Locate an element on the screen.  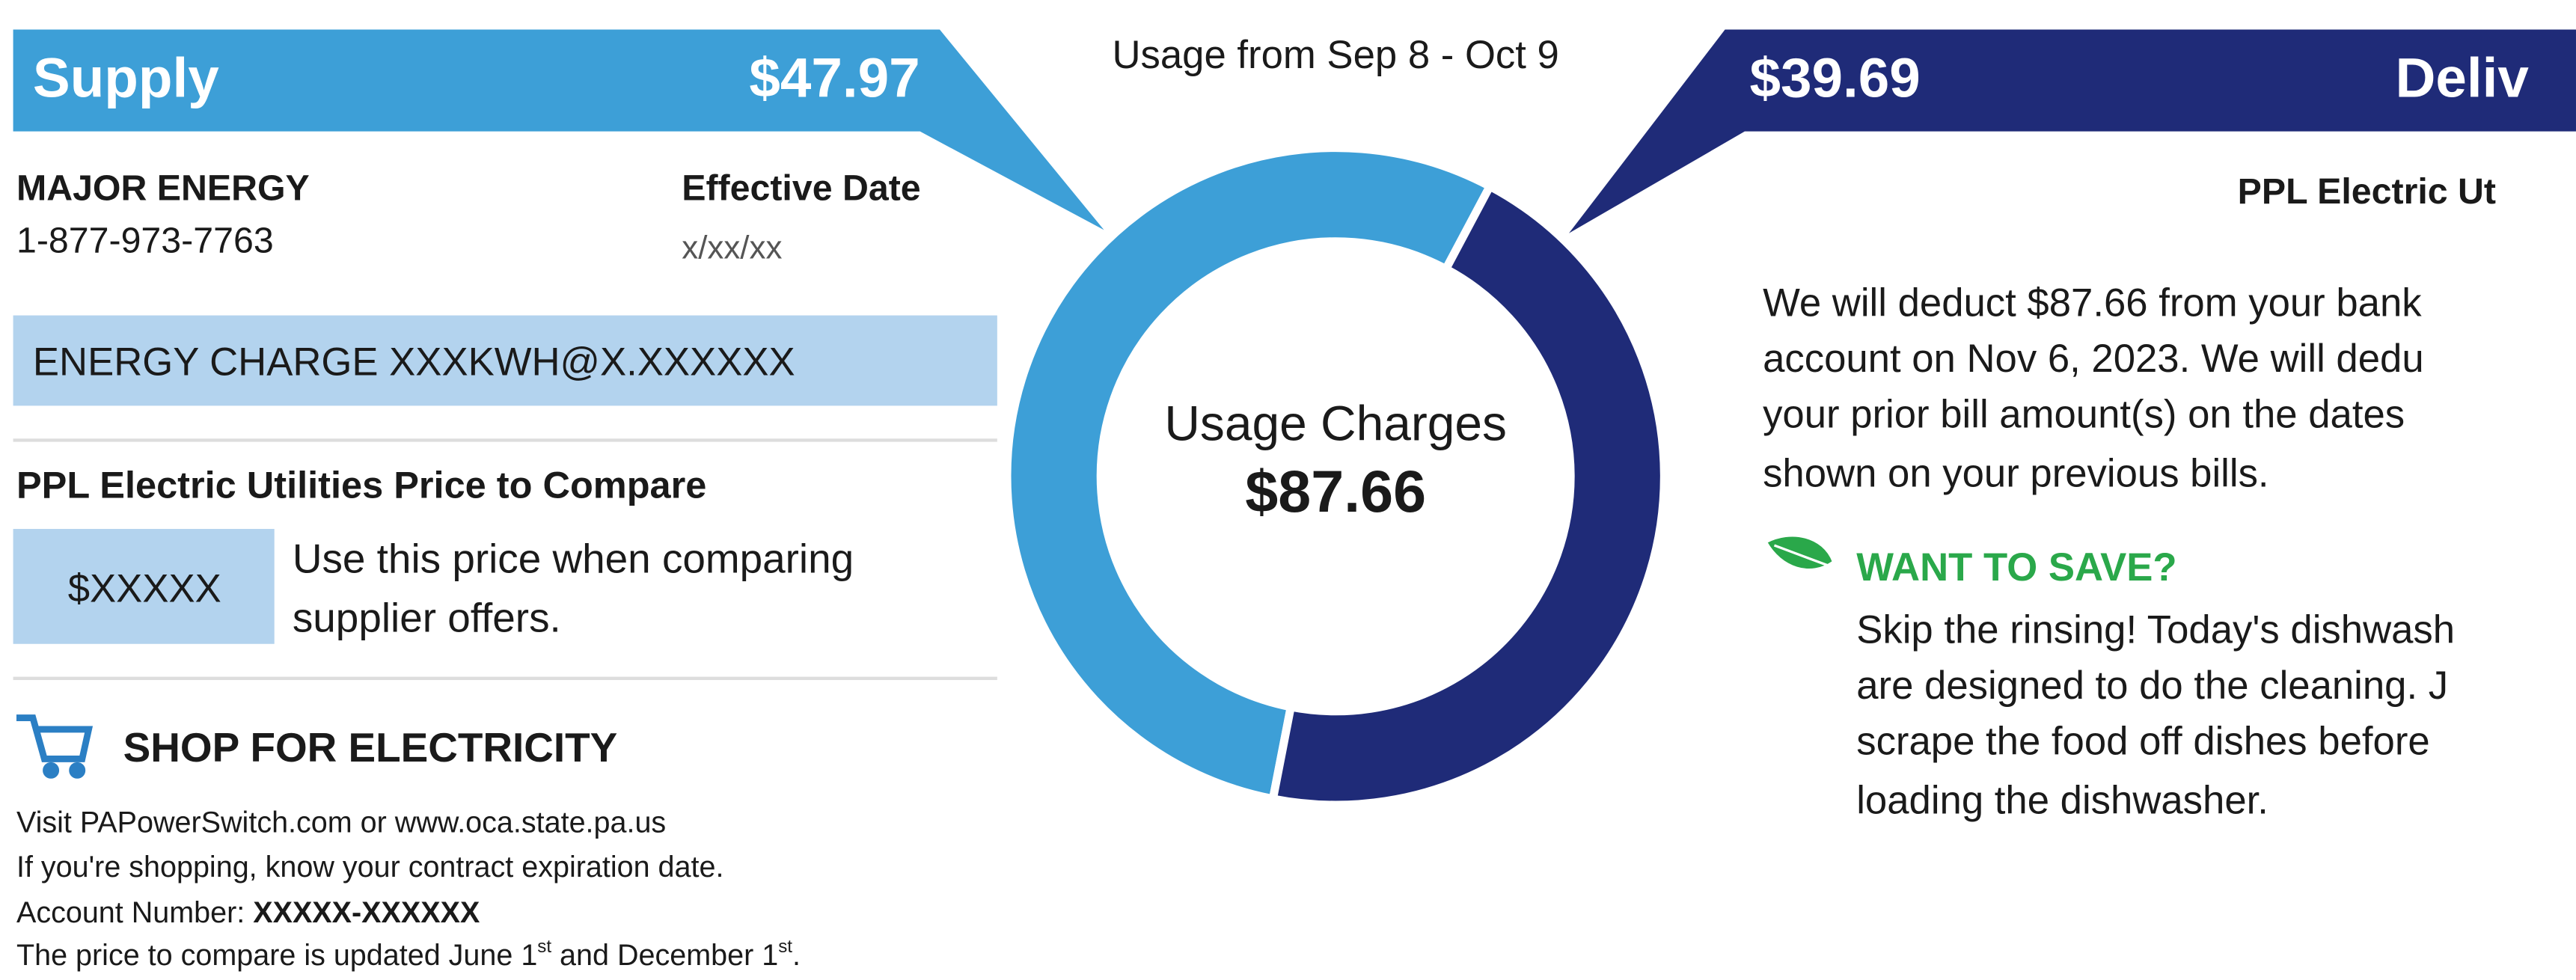
supply-title: Supply is located at coordinates (126, 78).